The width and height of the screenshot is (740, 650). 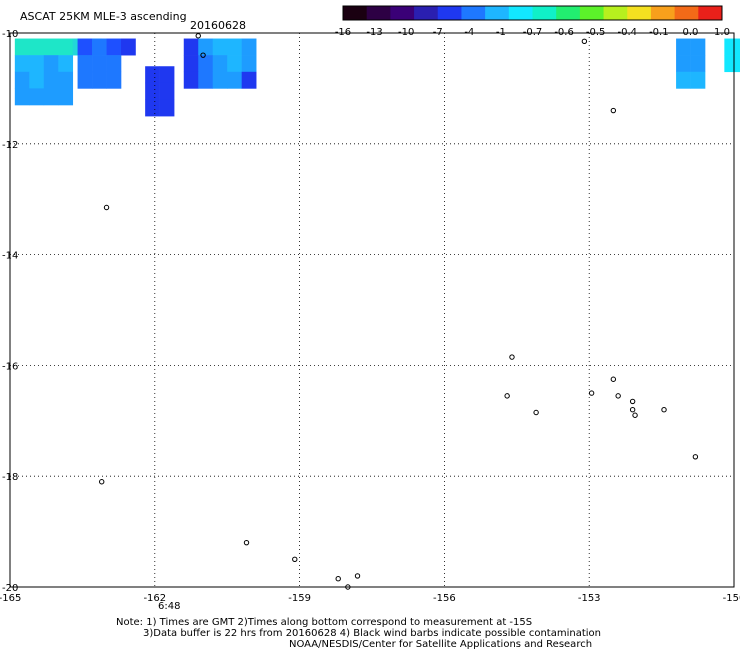 I want to click on longitude-tick-label: -162, so click(x=154, y=598).